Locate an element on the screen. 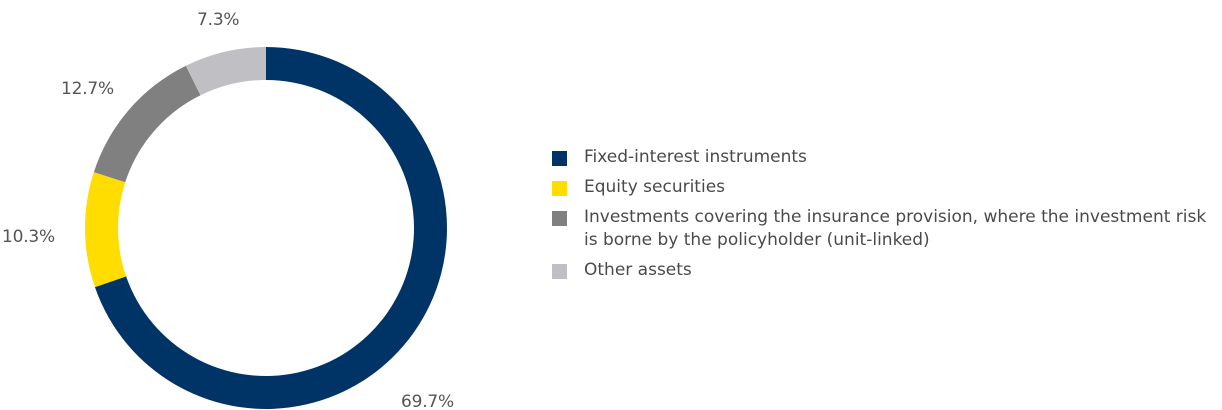  slice-label-equity: 10.3% is located at coordinates (29, 237).